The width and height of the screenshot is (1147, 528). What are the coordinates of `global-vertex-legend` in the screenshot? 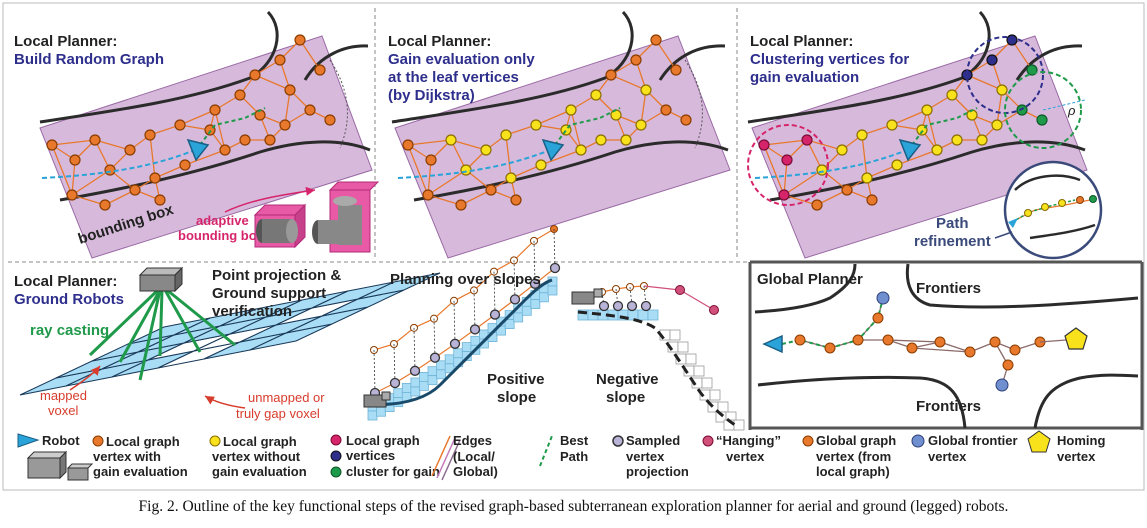 It's located at (808, 441).